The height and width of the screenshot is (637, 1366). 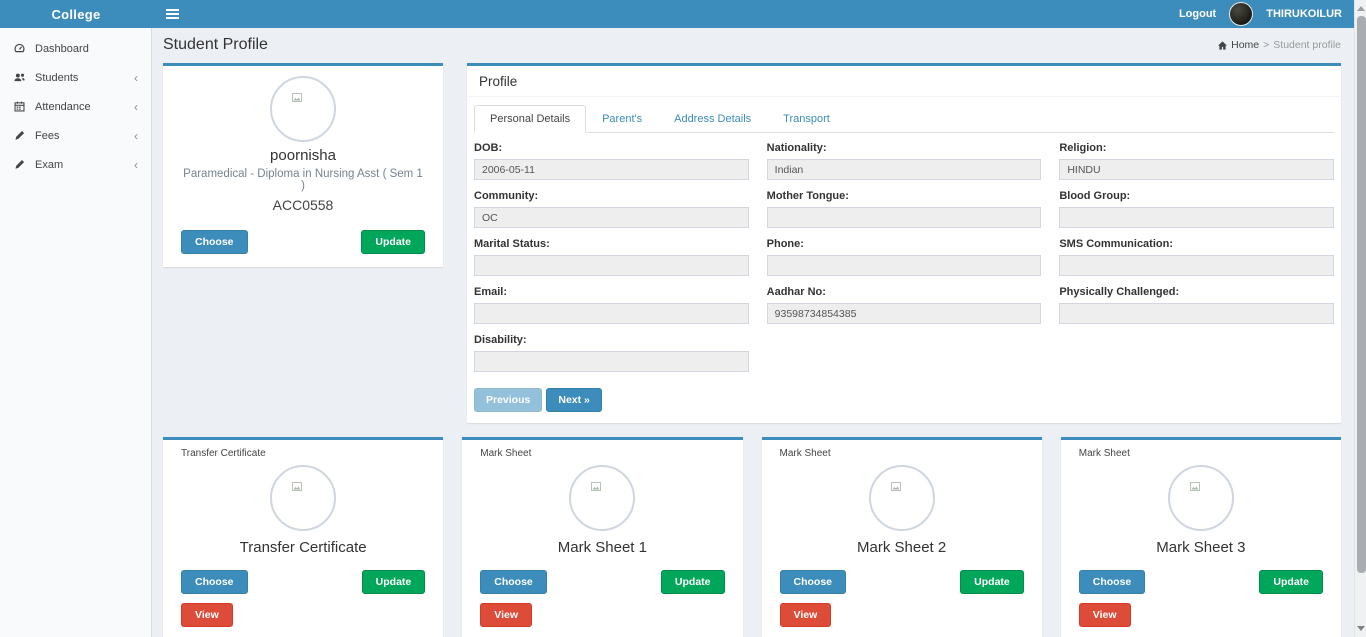 I want to click on username-label: THIRUKOILUR, so click(x=1304, y=14).